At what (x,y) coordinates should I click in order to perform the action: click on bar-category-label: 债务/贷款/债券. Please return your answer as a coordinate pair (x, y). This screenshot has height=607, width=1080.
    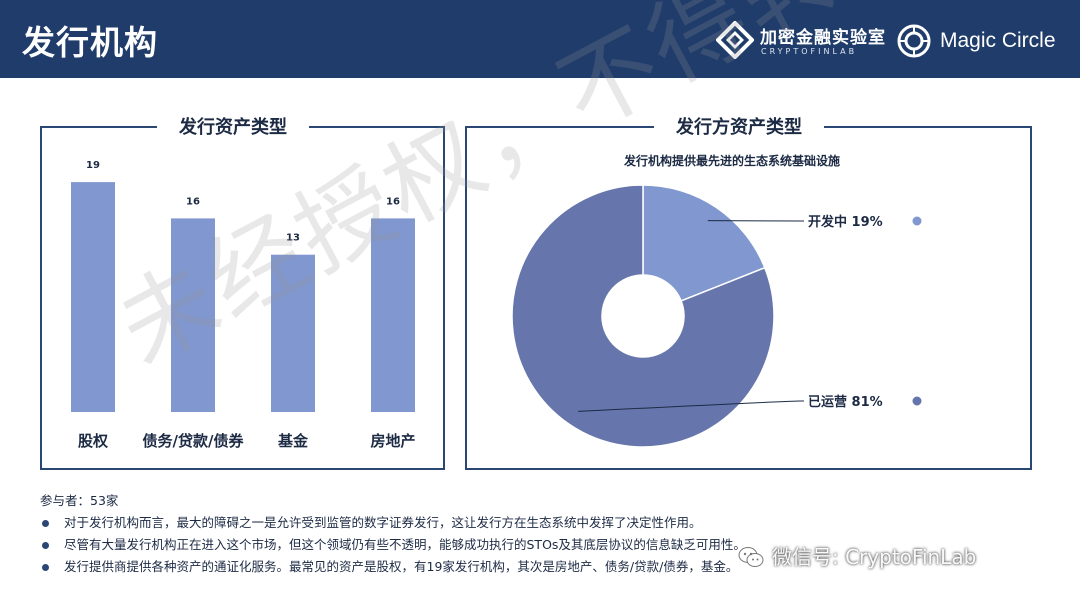
    Looking at the image, I should click on (194, 441).